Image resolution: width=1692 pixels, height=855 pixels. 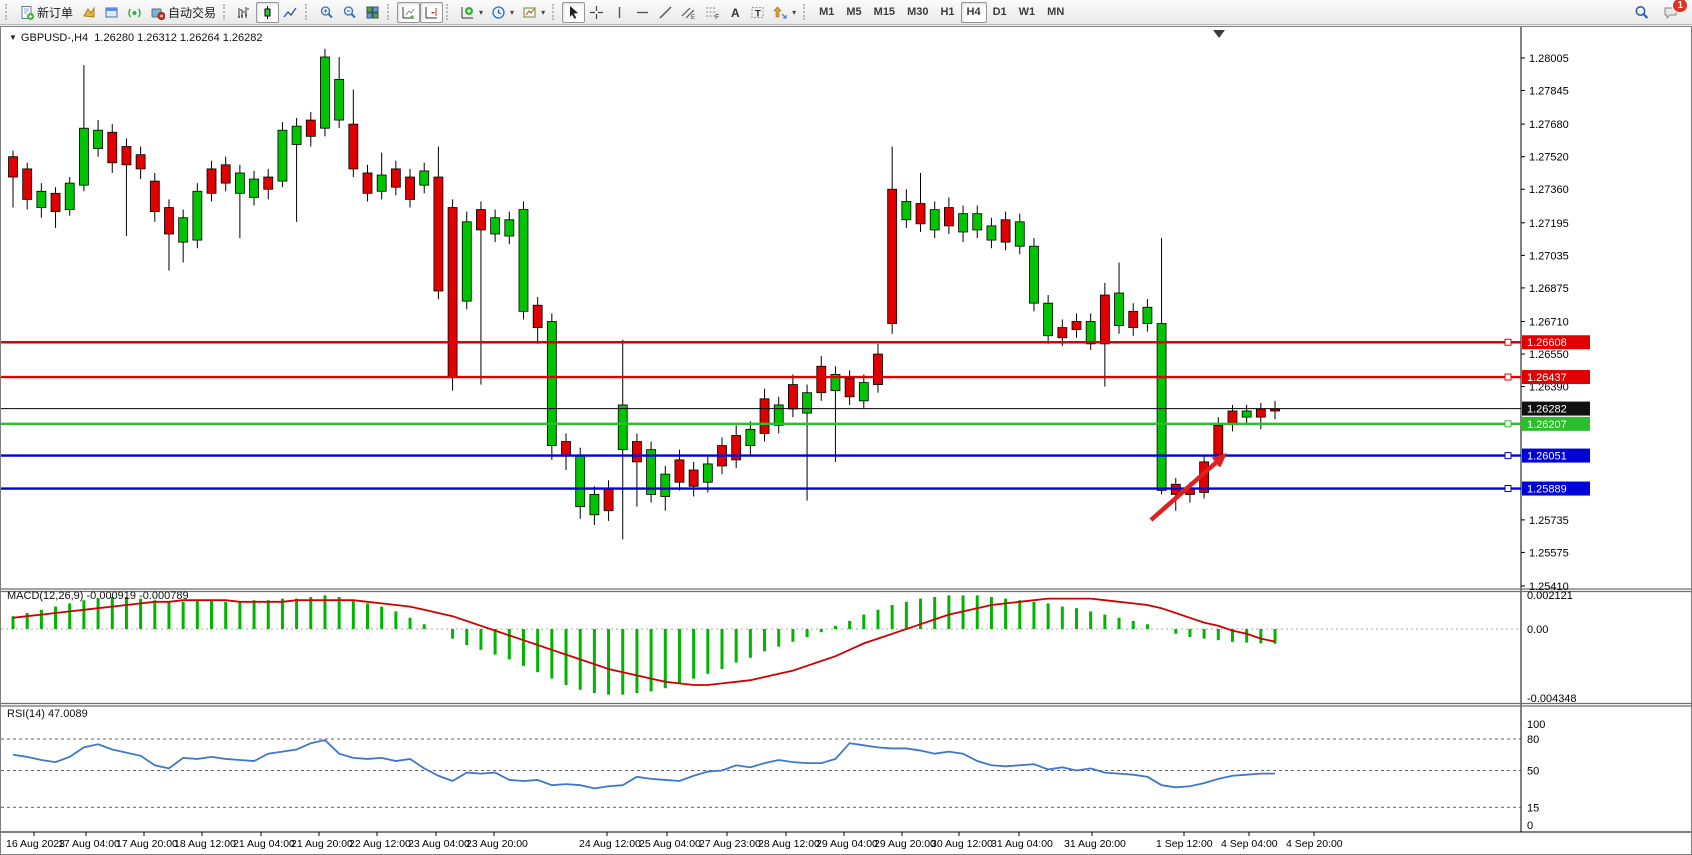 I want to click on svg-text: 1.25575, so click(x=1549, y=553).